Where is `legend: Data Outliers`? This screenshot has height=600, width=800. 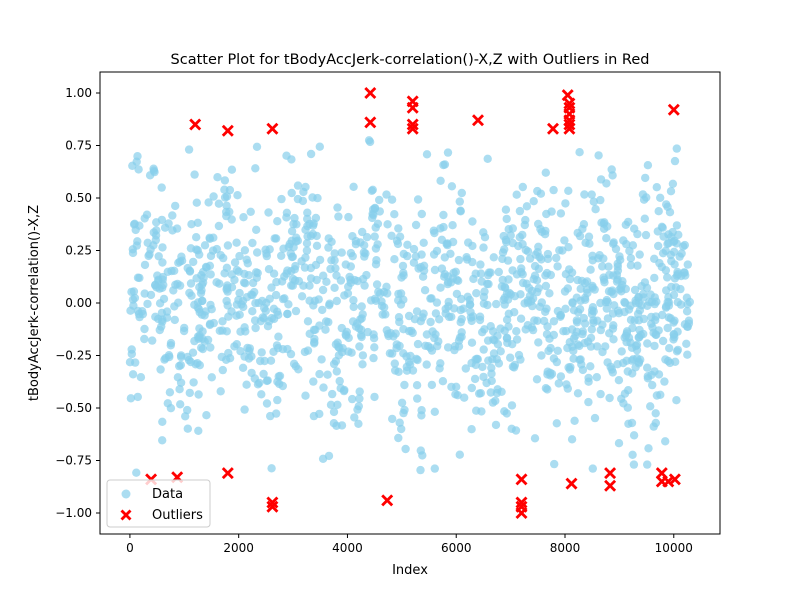
legend: Data Outliers is located at coordinates (158, 503).